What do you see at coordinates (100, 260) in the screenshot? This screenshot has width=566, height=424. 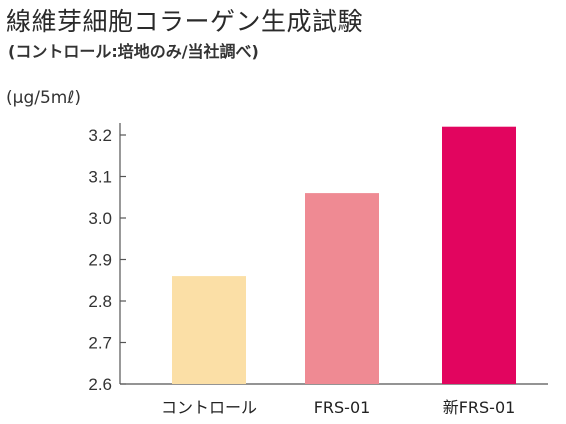 I see `y-tick-label: 2.9` at bounding box center [100, 260].